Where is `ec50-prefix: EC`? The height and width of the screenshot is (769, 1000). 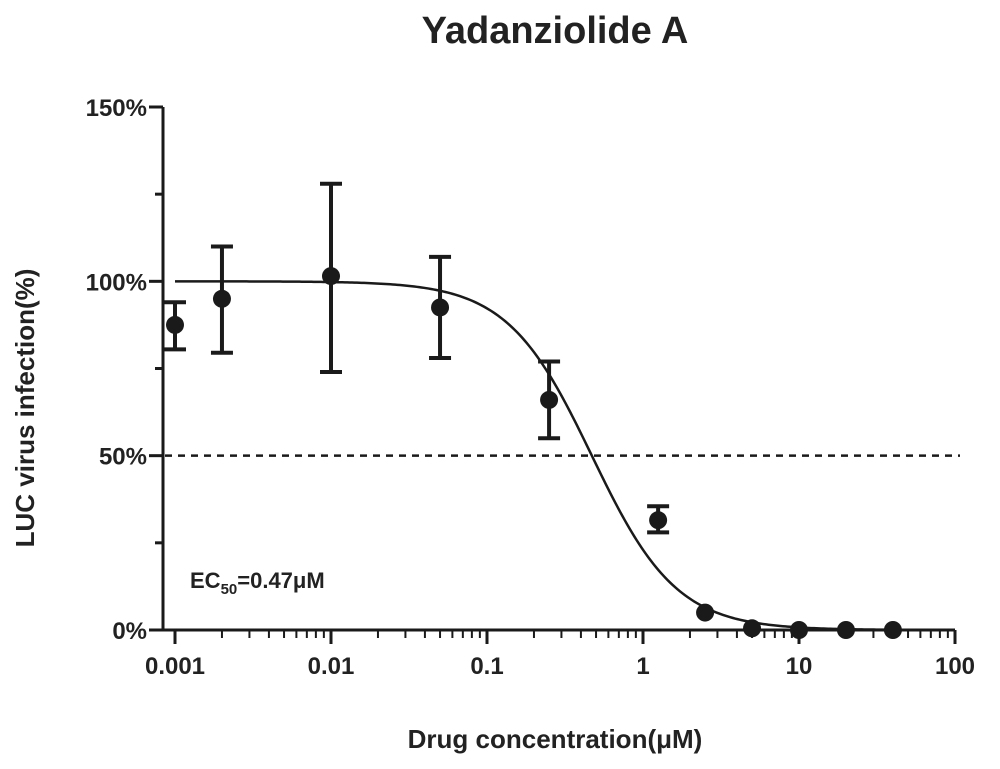 ec50-prefix: EC is located at coordinates (205, 580).